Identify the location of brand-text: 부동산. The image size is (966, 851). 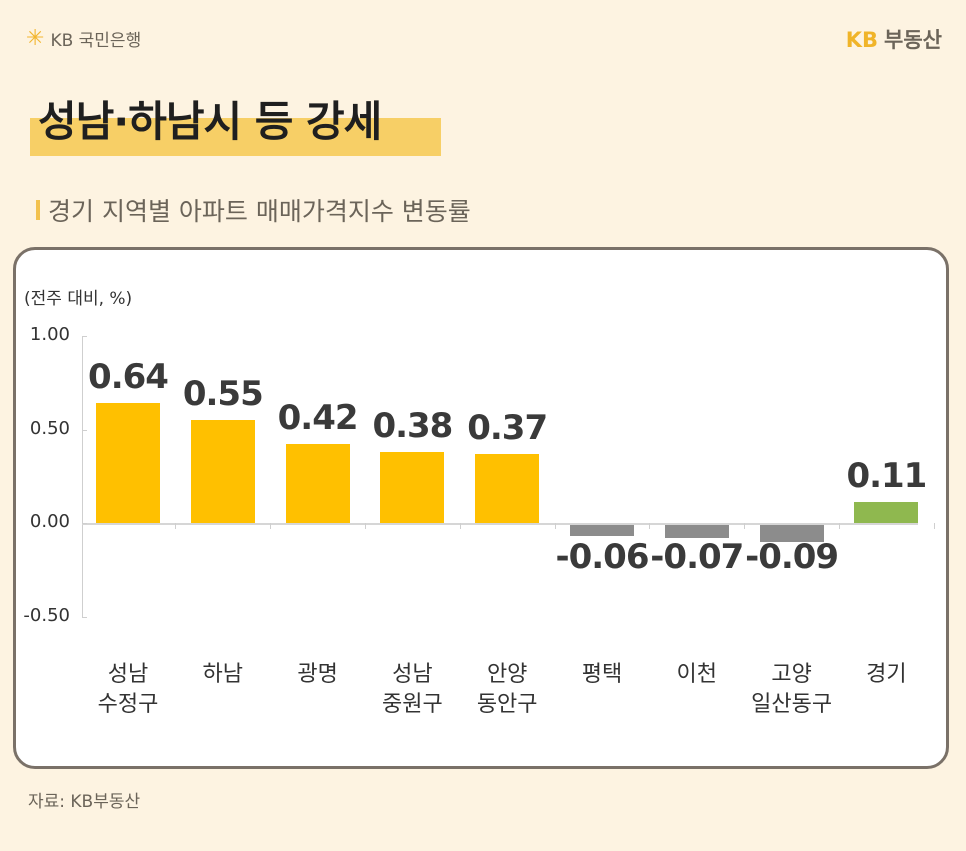
(913, 40).